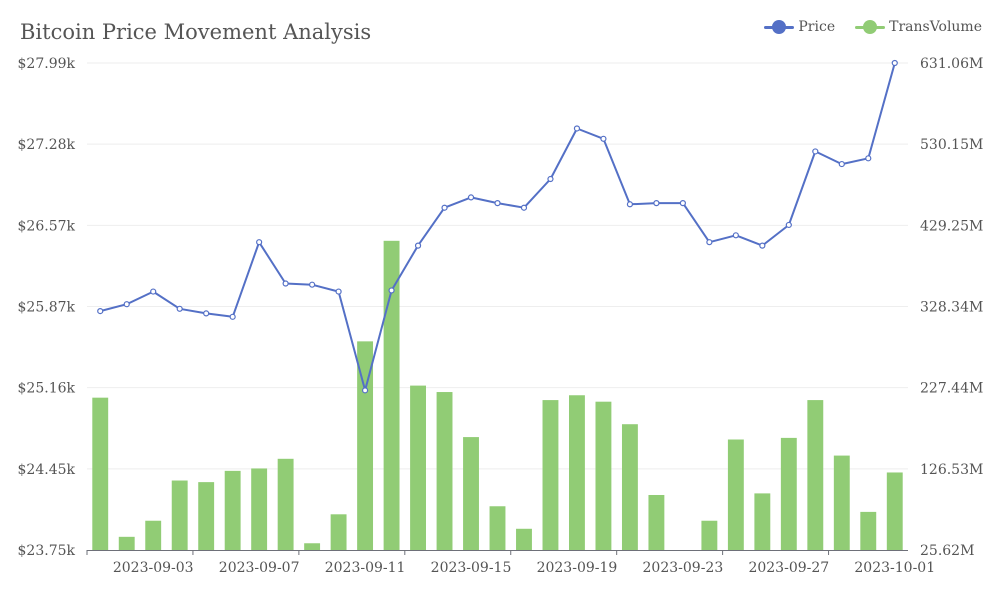 The width and height of the screenshot is (1000, 600). What do you see at coordinates (47, 64) in the screenshot?
I see `y-left-tick-label: $27.99k` at bounding box center [47, 64].